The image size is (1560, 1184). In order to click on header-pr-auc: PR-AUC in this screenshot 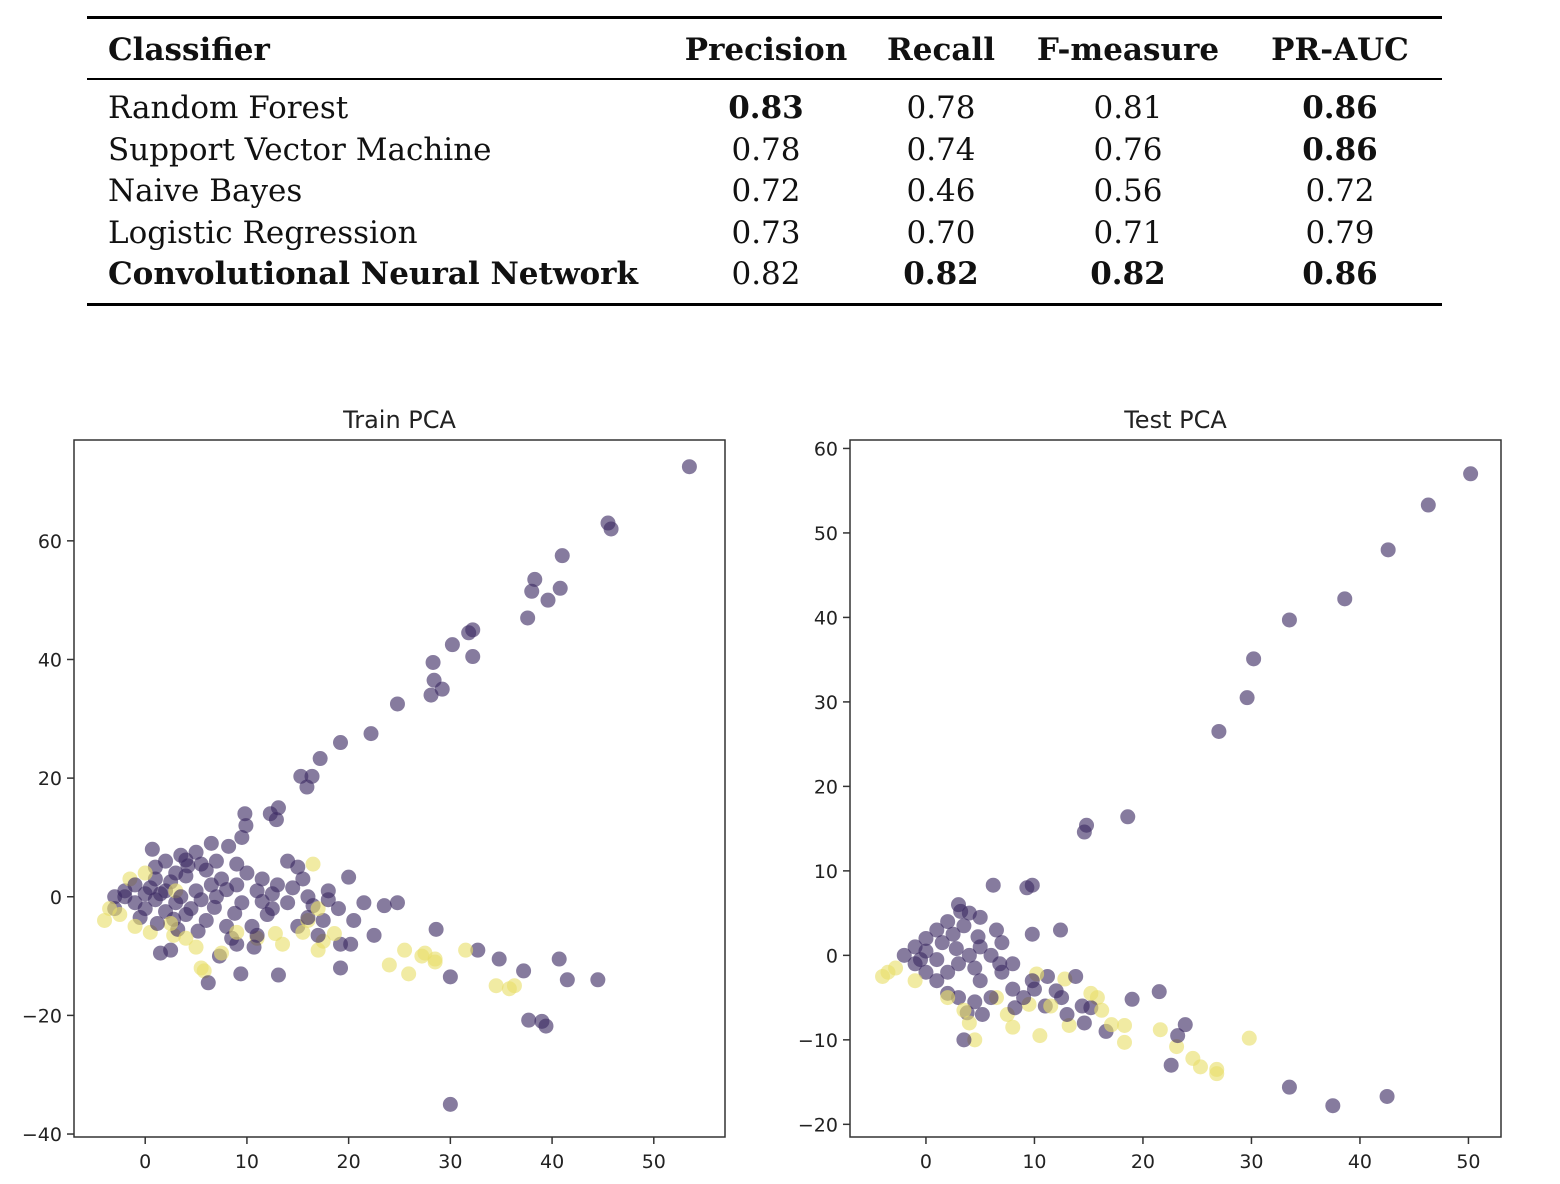, I will do `click(1340, 50)`.